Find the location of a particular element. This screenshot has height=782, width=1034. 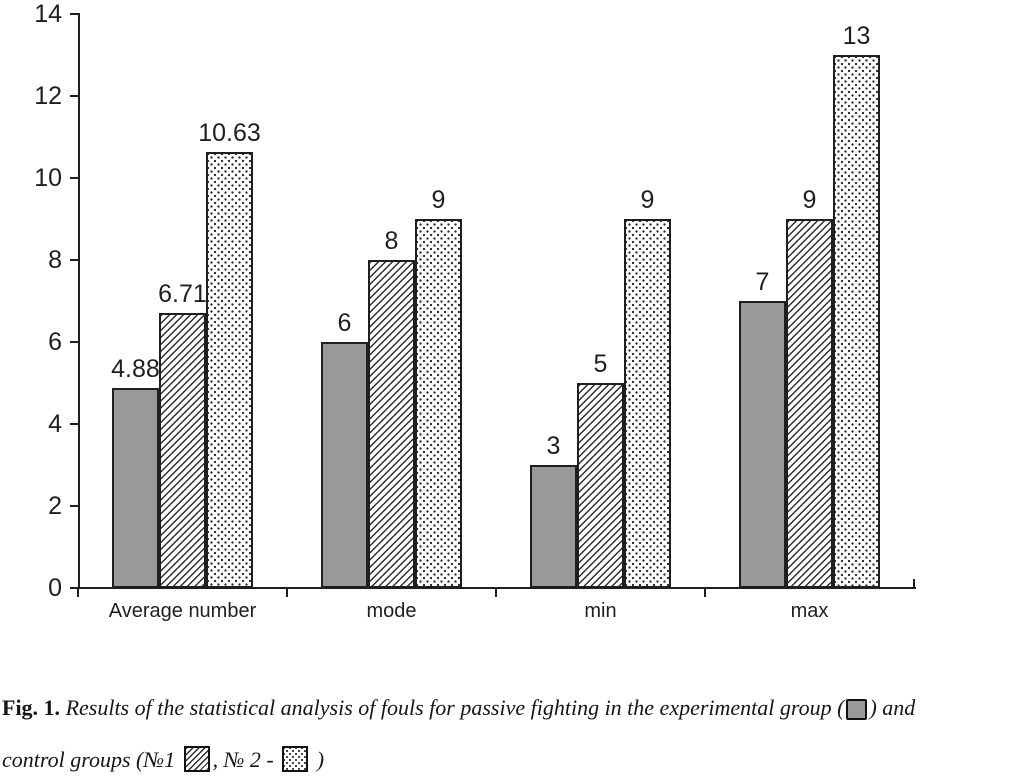

y-tick-label: 4 is located at coordinates (55, 424).